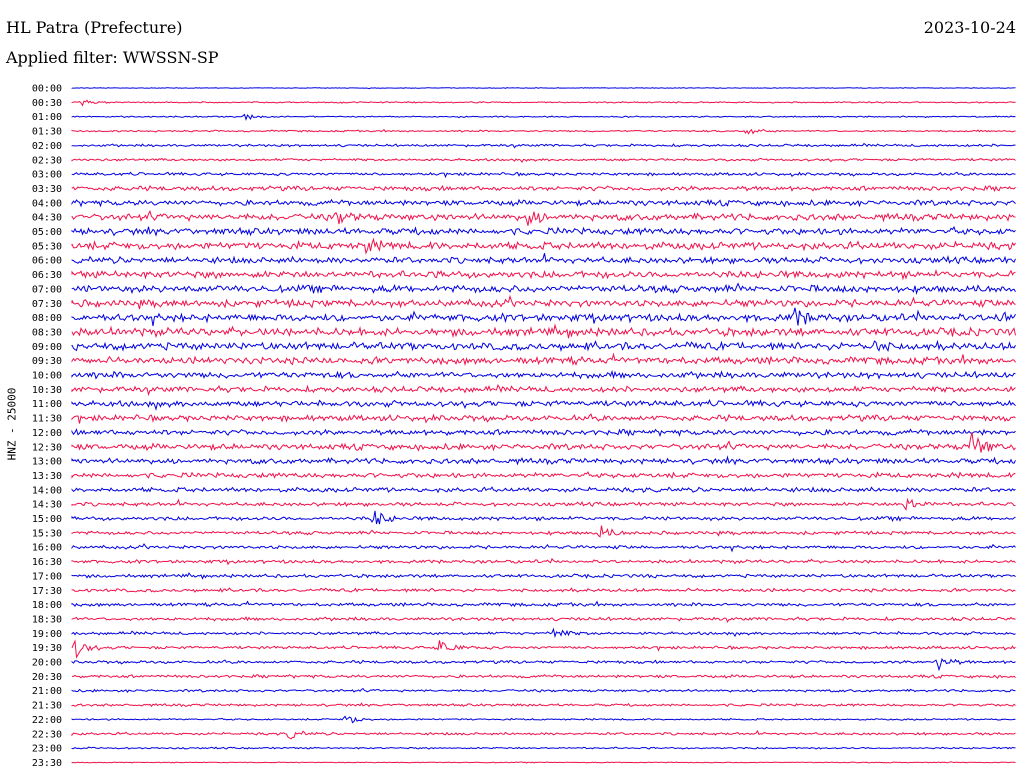  I want to click on row-time-label: 10:30, so click(47, 390).